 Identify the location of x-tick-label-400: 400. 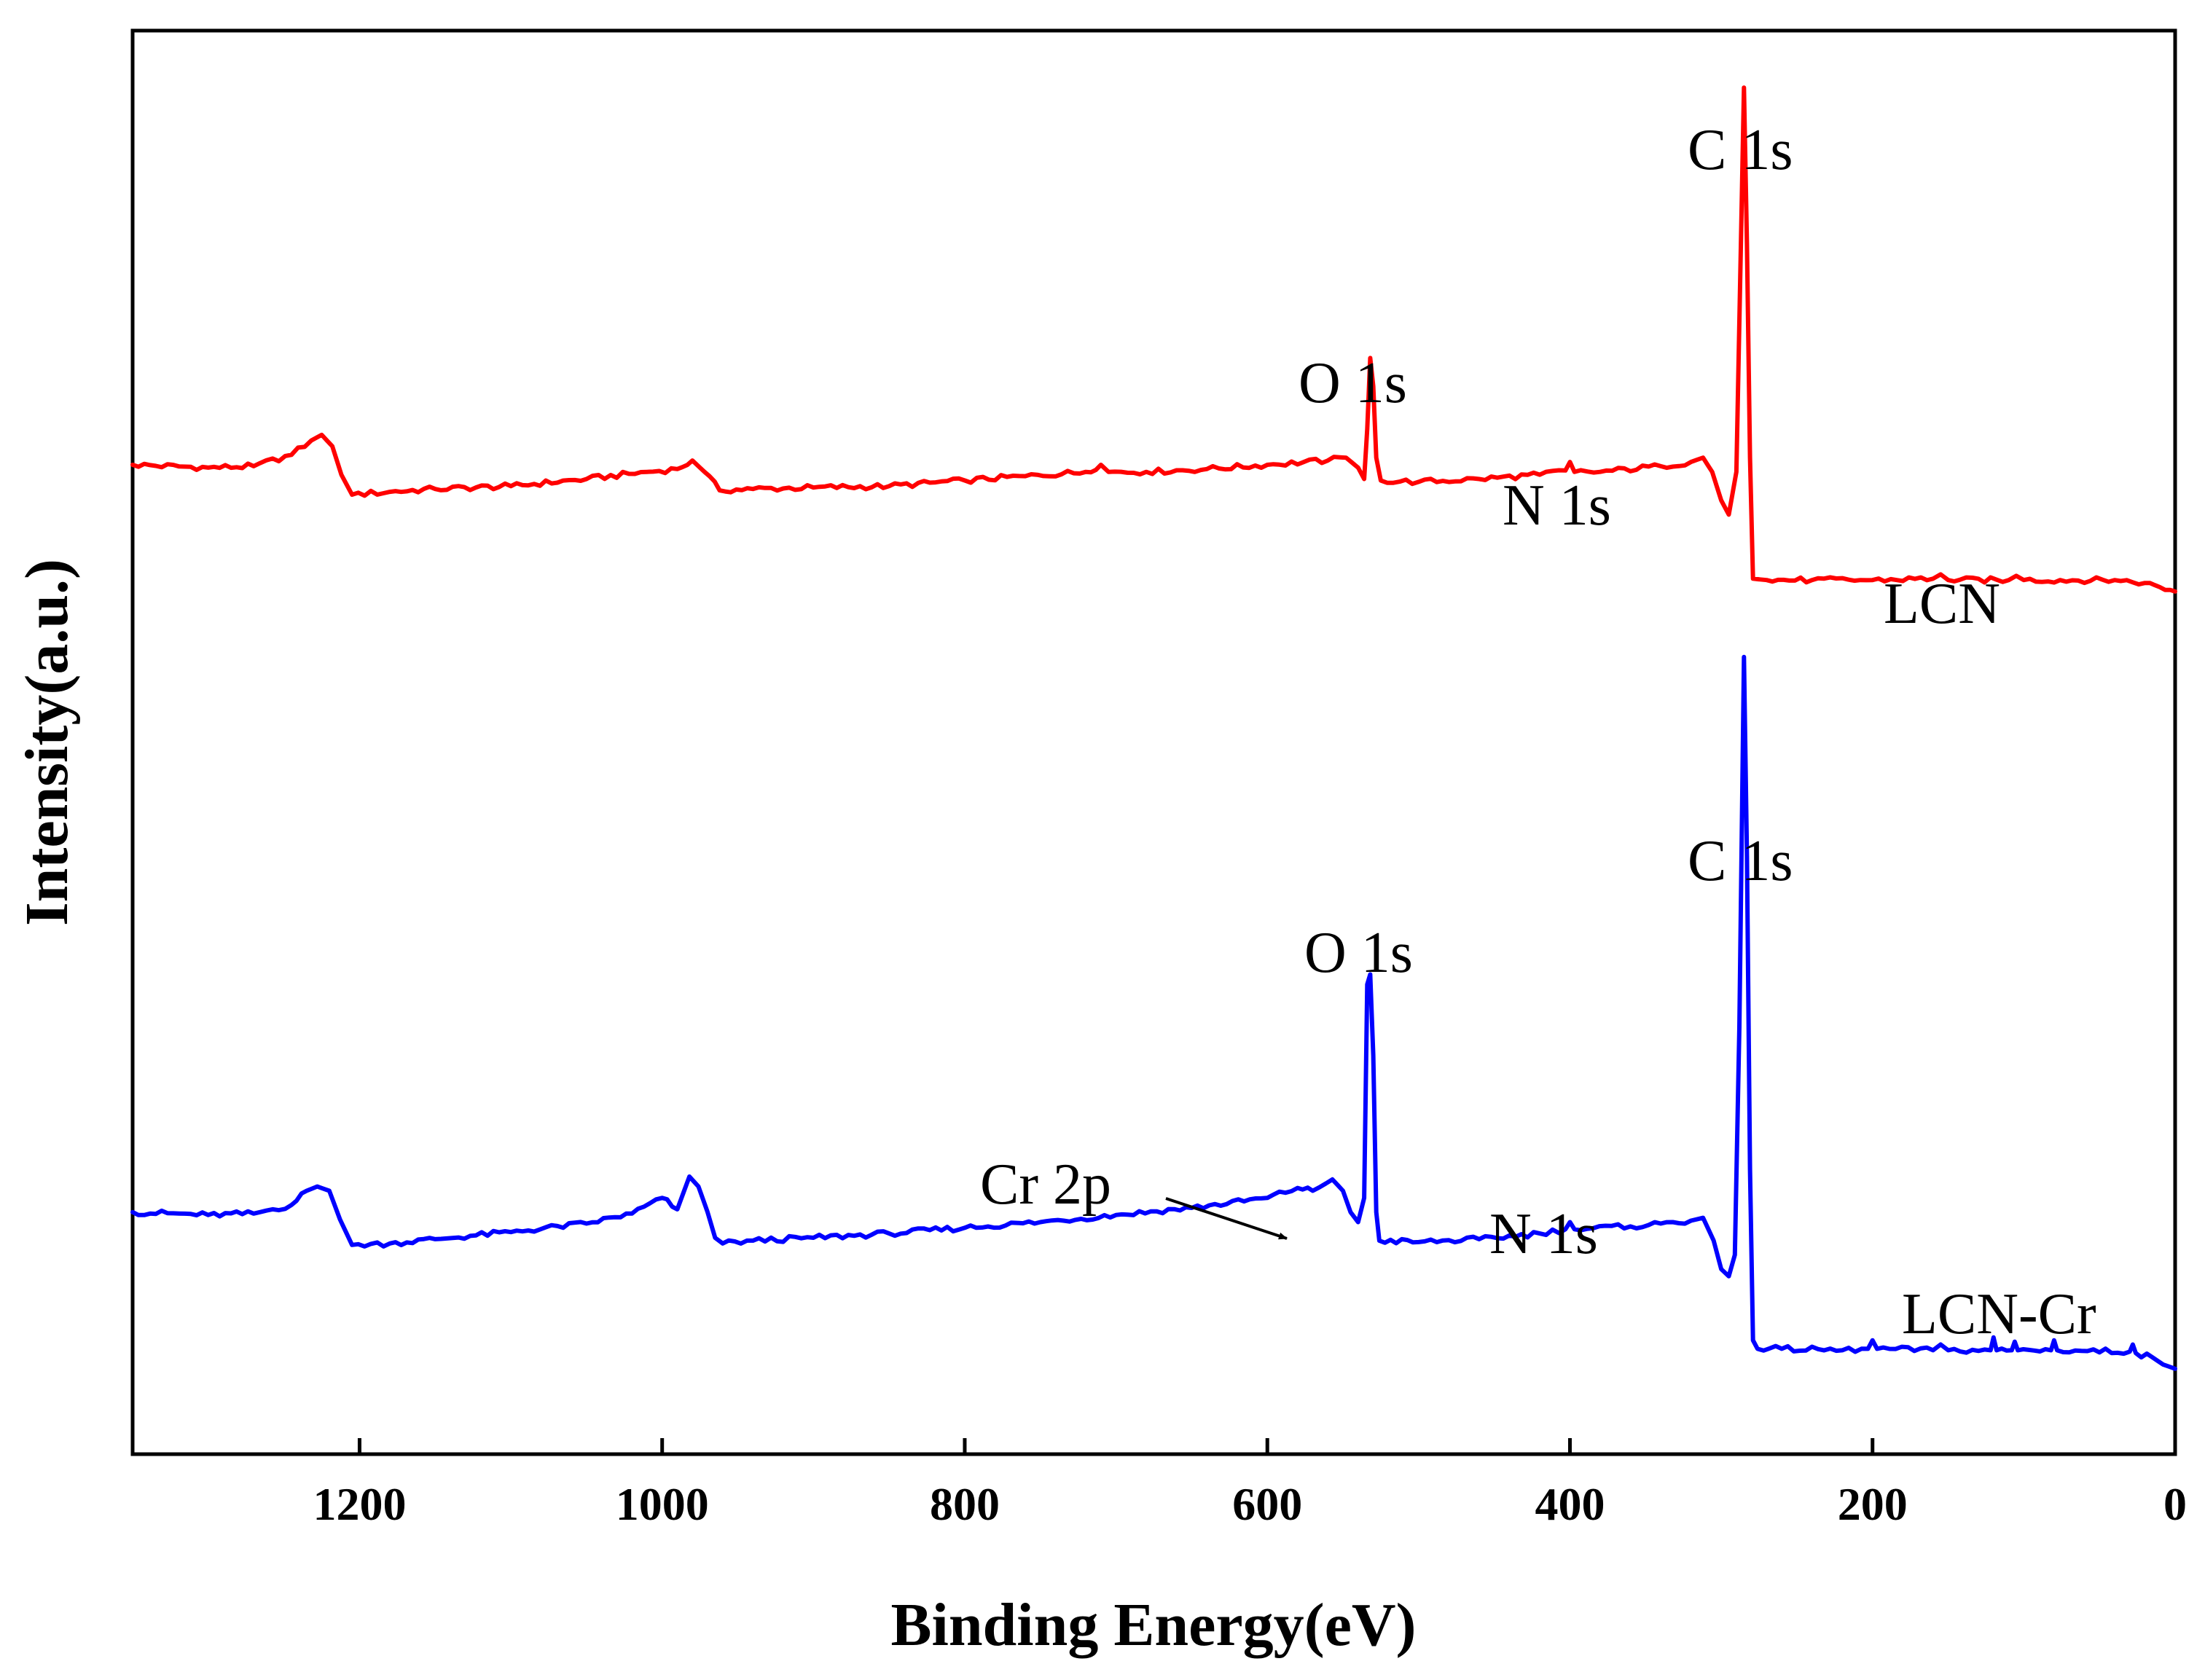
(1570, 1504).